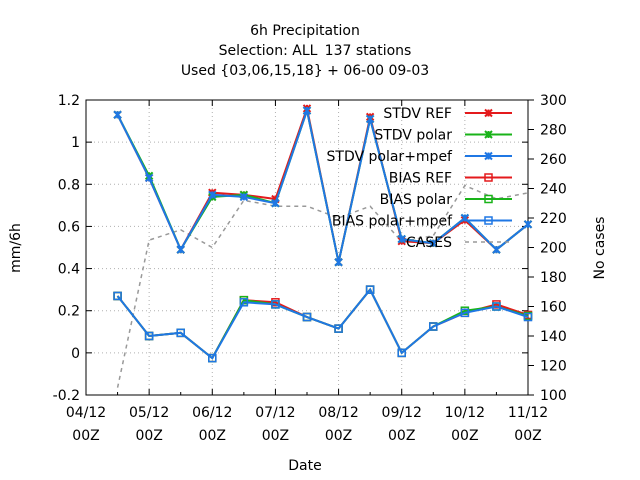  Describe the element at coordinates (553, 396) in the screenshot. I see `y2-tick-label: 100` at that location.